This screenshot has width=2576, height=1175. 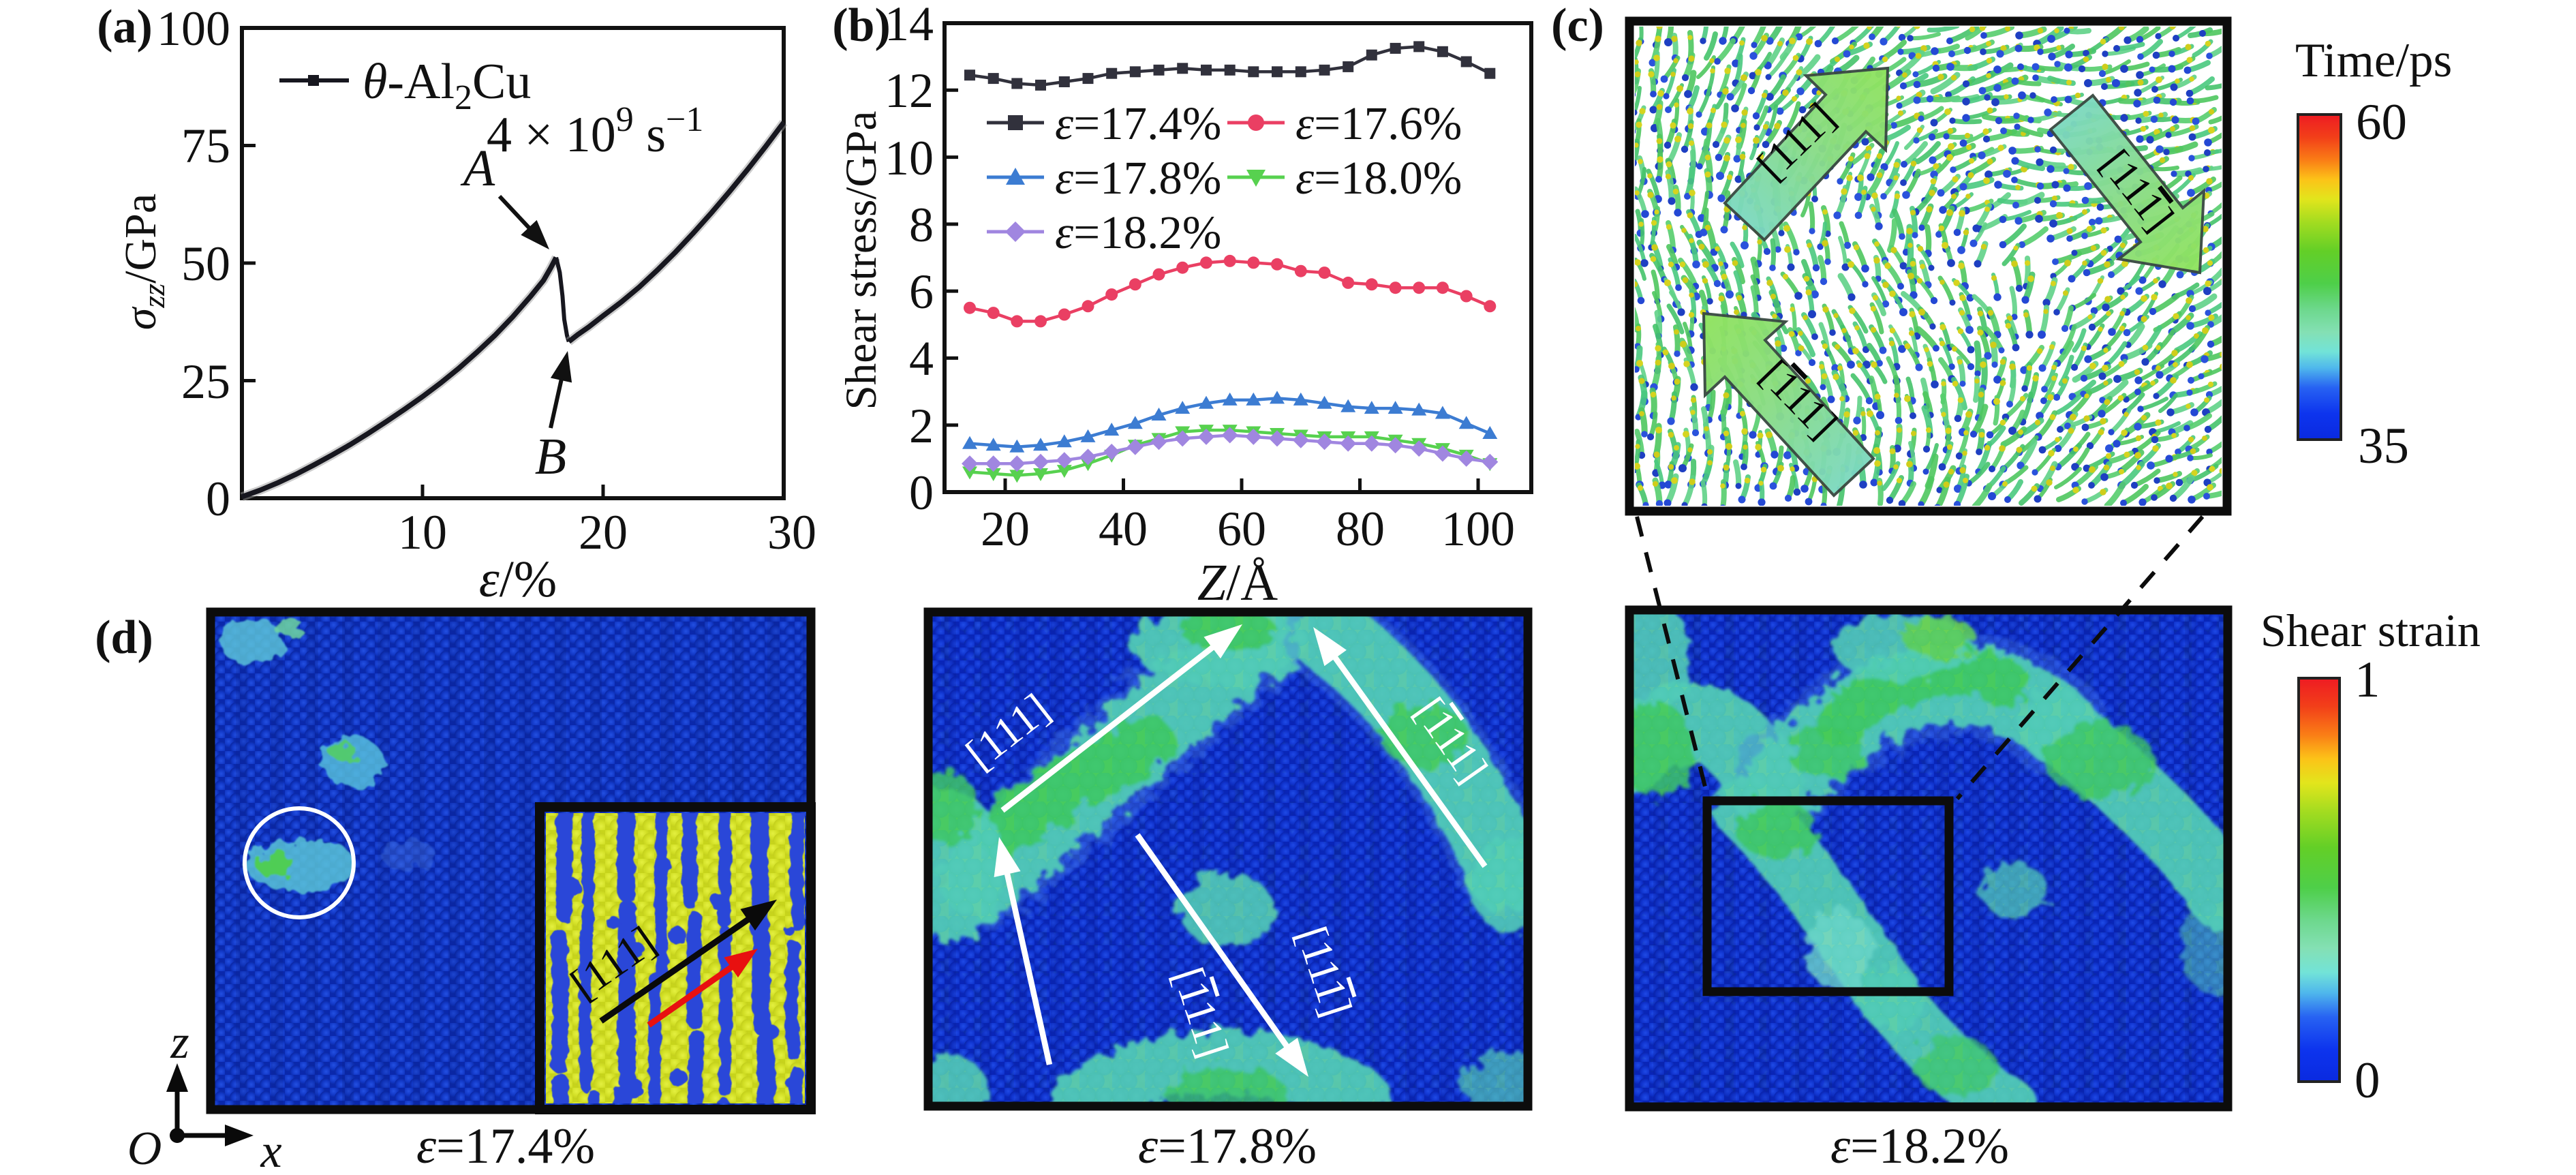 I want to click on svg-text: θ-Al2Cu, so click(x=447, y=85).